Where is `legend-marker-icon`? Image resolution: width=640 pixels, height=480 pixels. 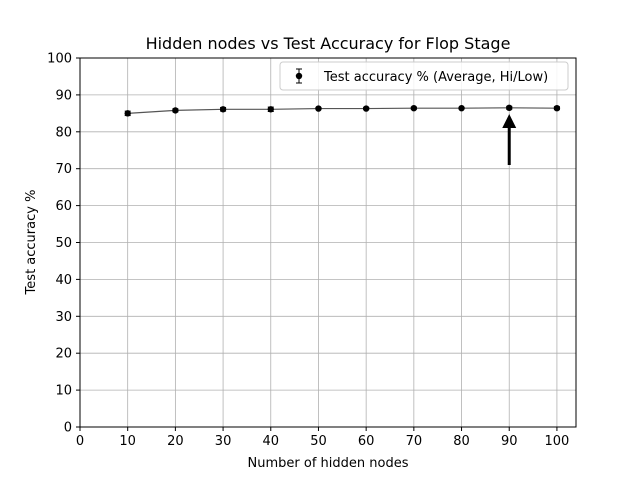 legend-marker-icon is located at coordinates (299, 76).